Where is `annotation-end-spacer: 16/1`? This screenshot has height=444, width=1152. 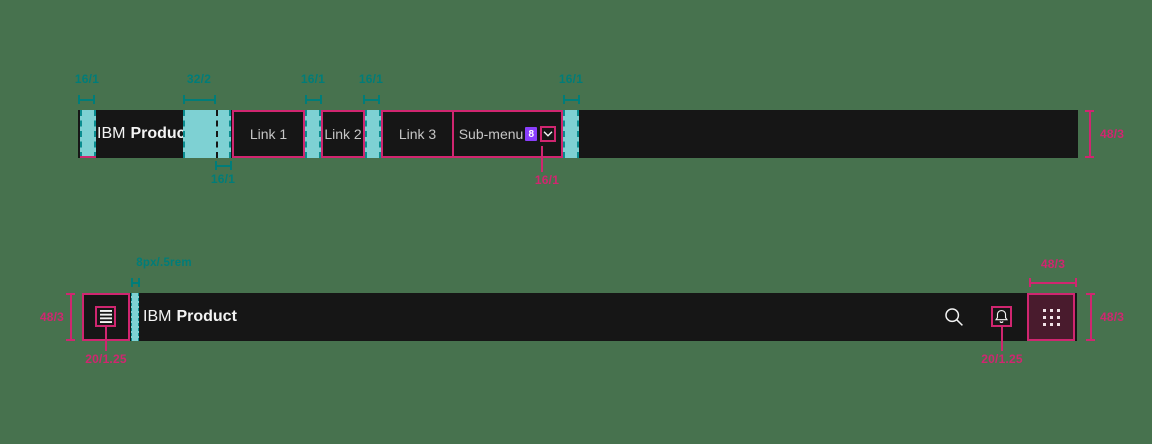 annotation-end-spacer: 16/1 is located at coordinates (571, 79).